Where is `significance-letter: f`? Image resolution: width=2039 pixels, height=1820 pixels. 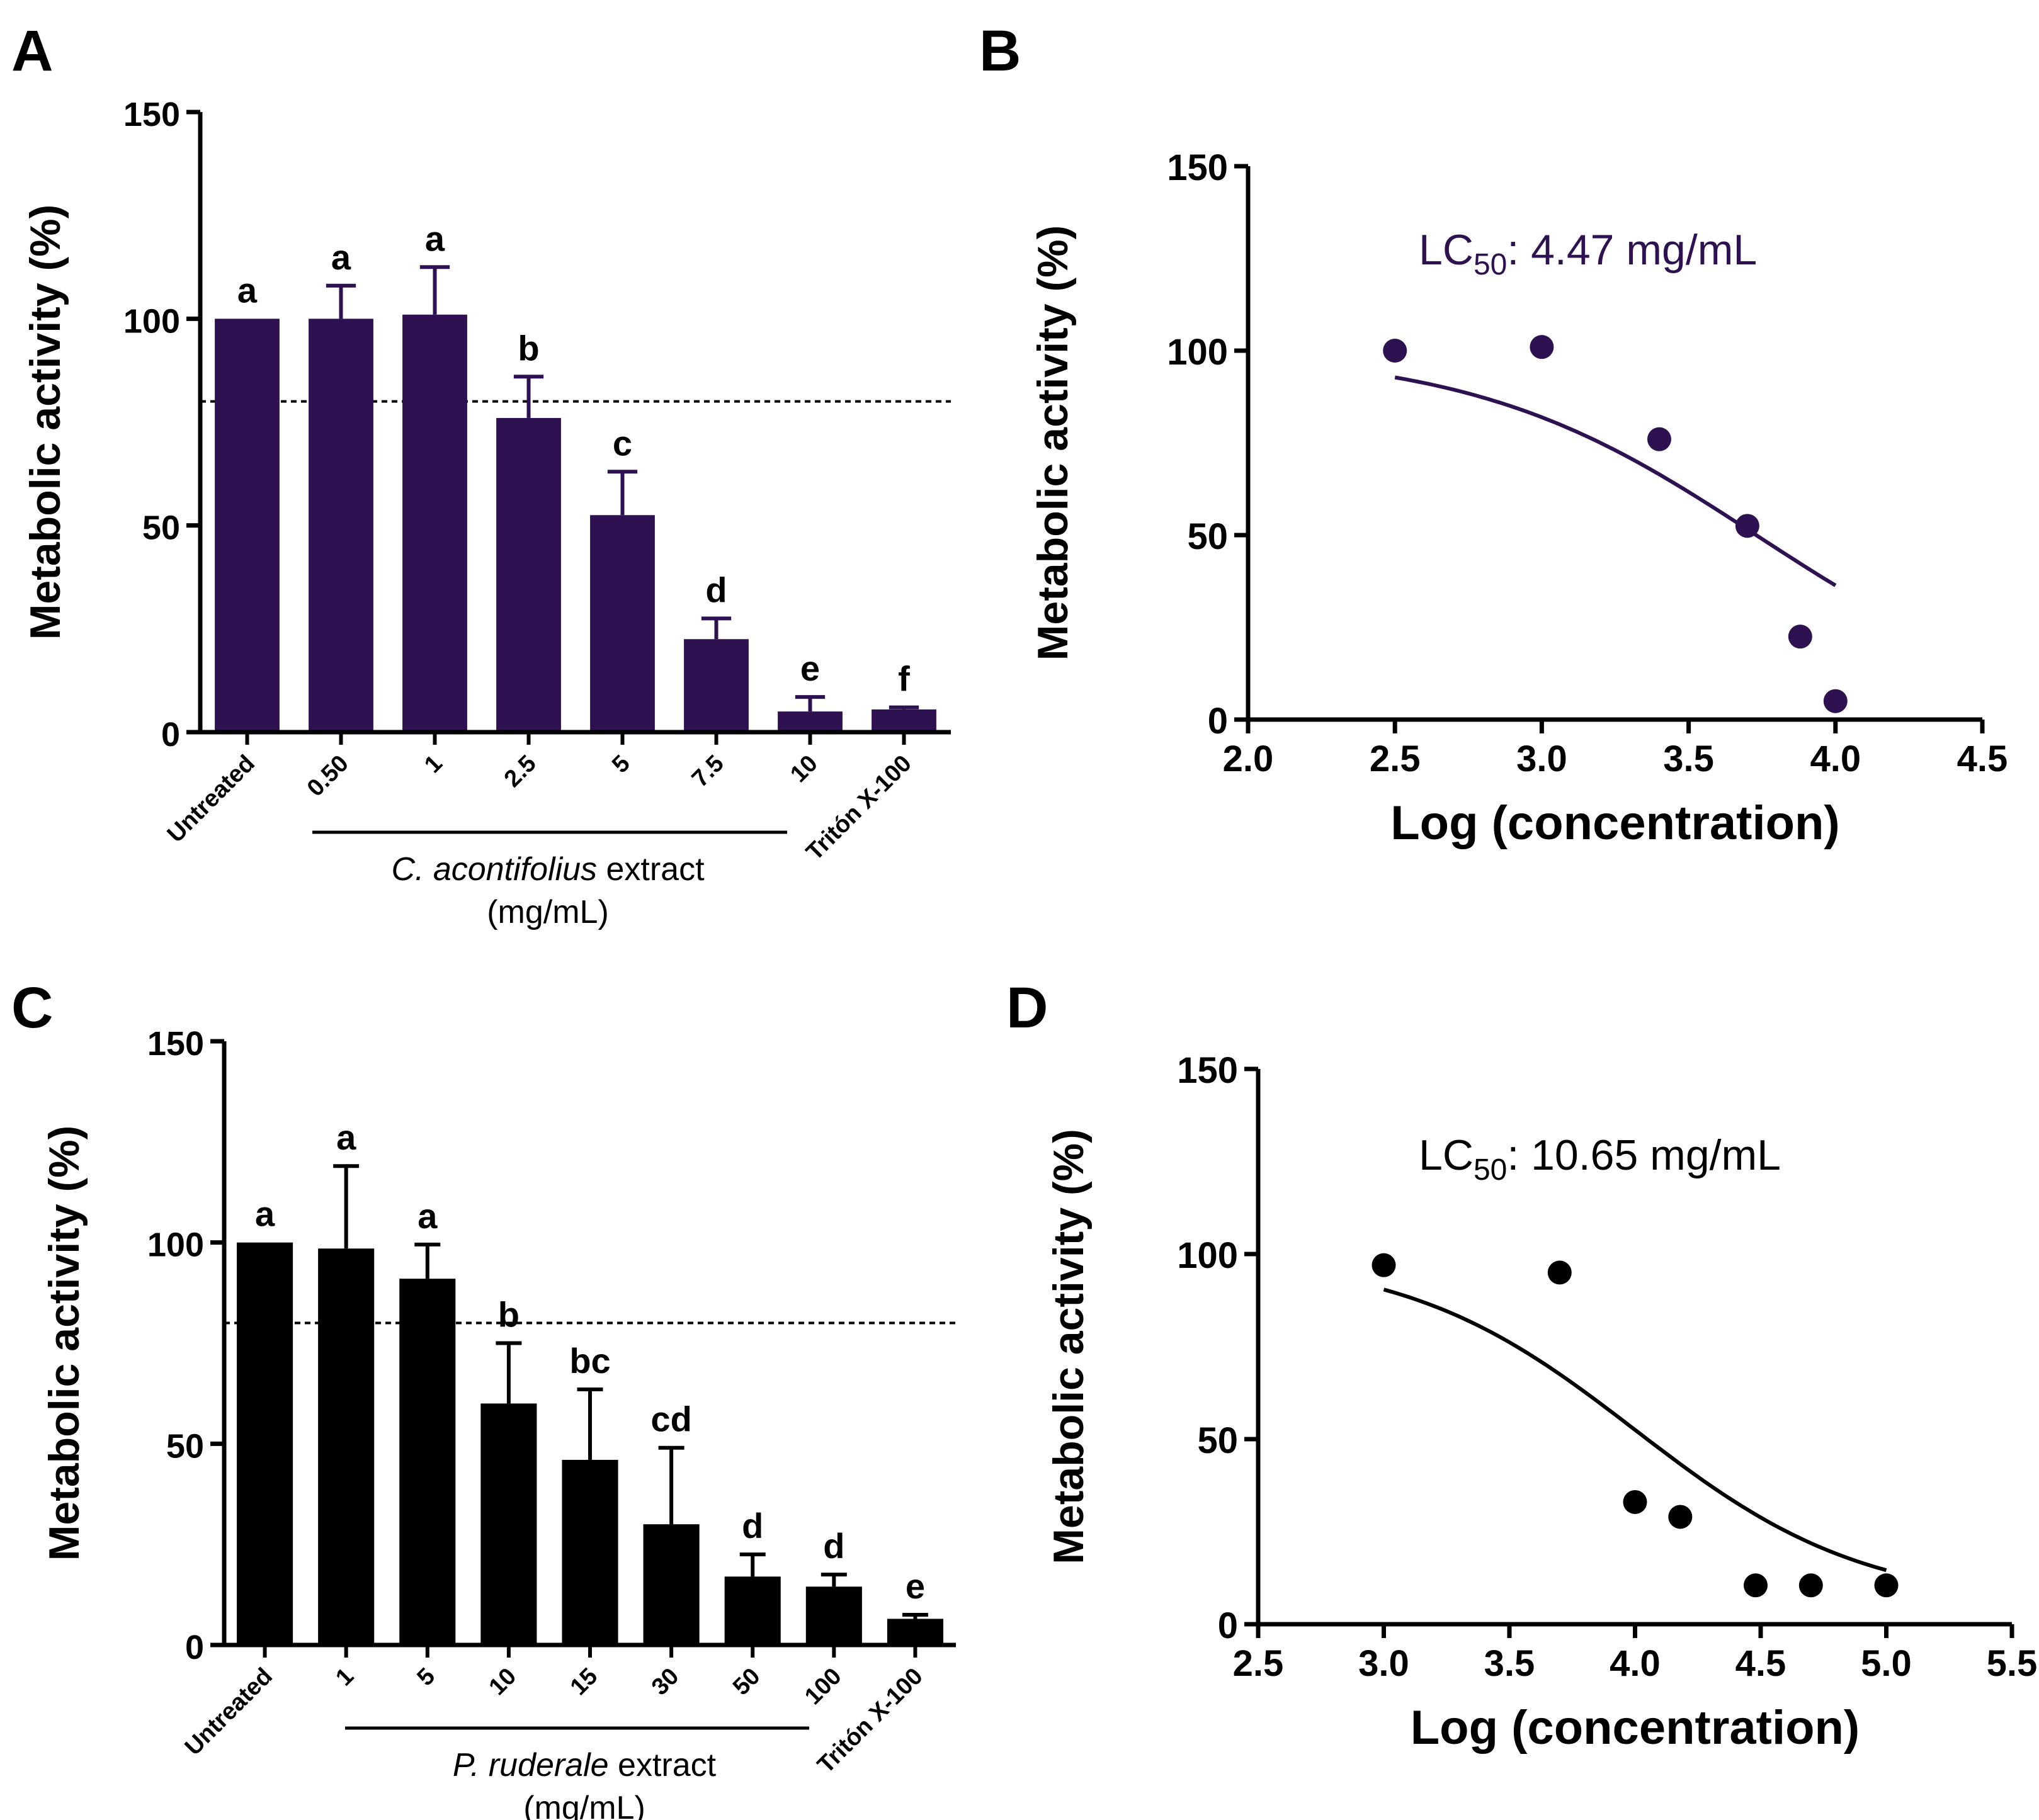
significance-letter: f is located at coordinates (904, 679).